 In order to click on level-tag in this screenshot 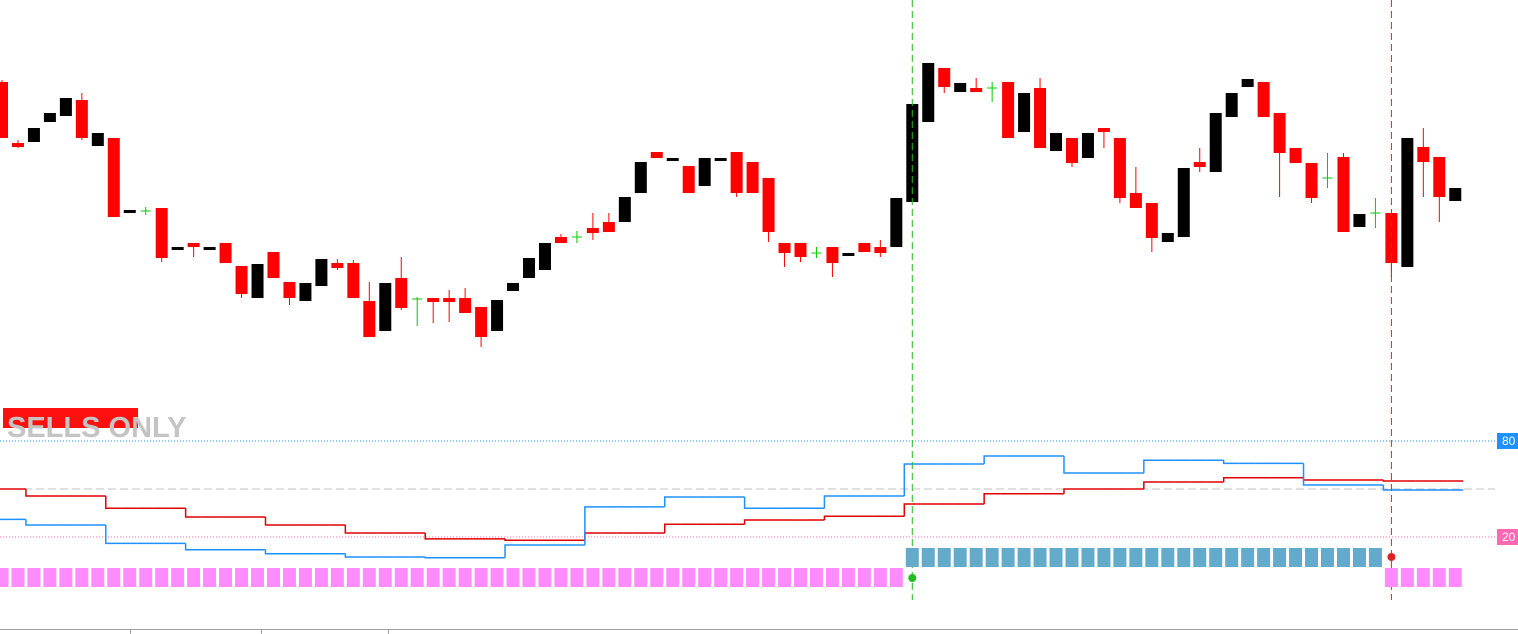, I will do `click(1507, 441)`.